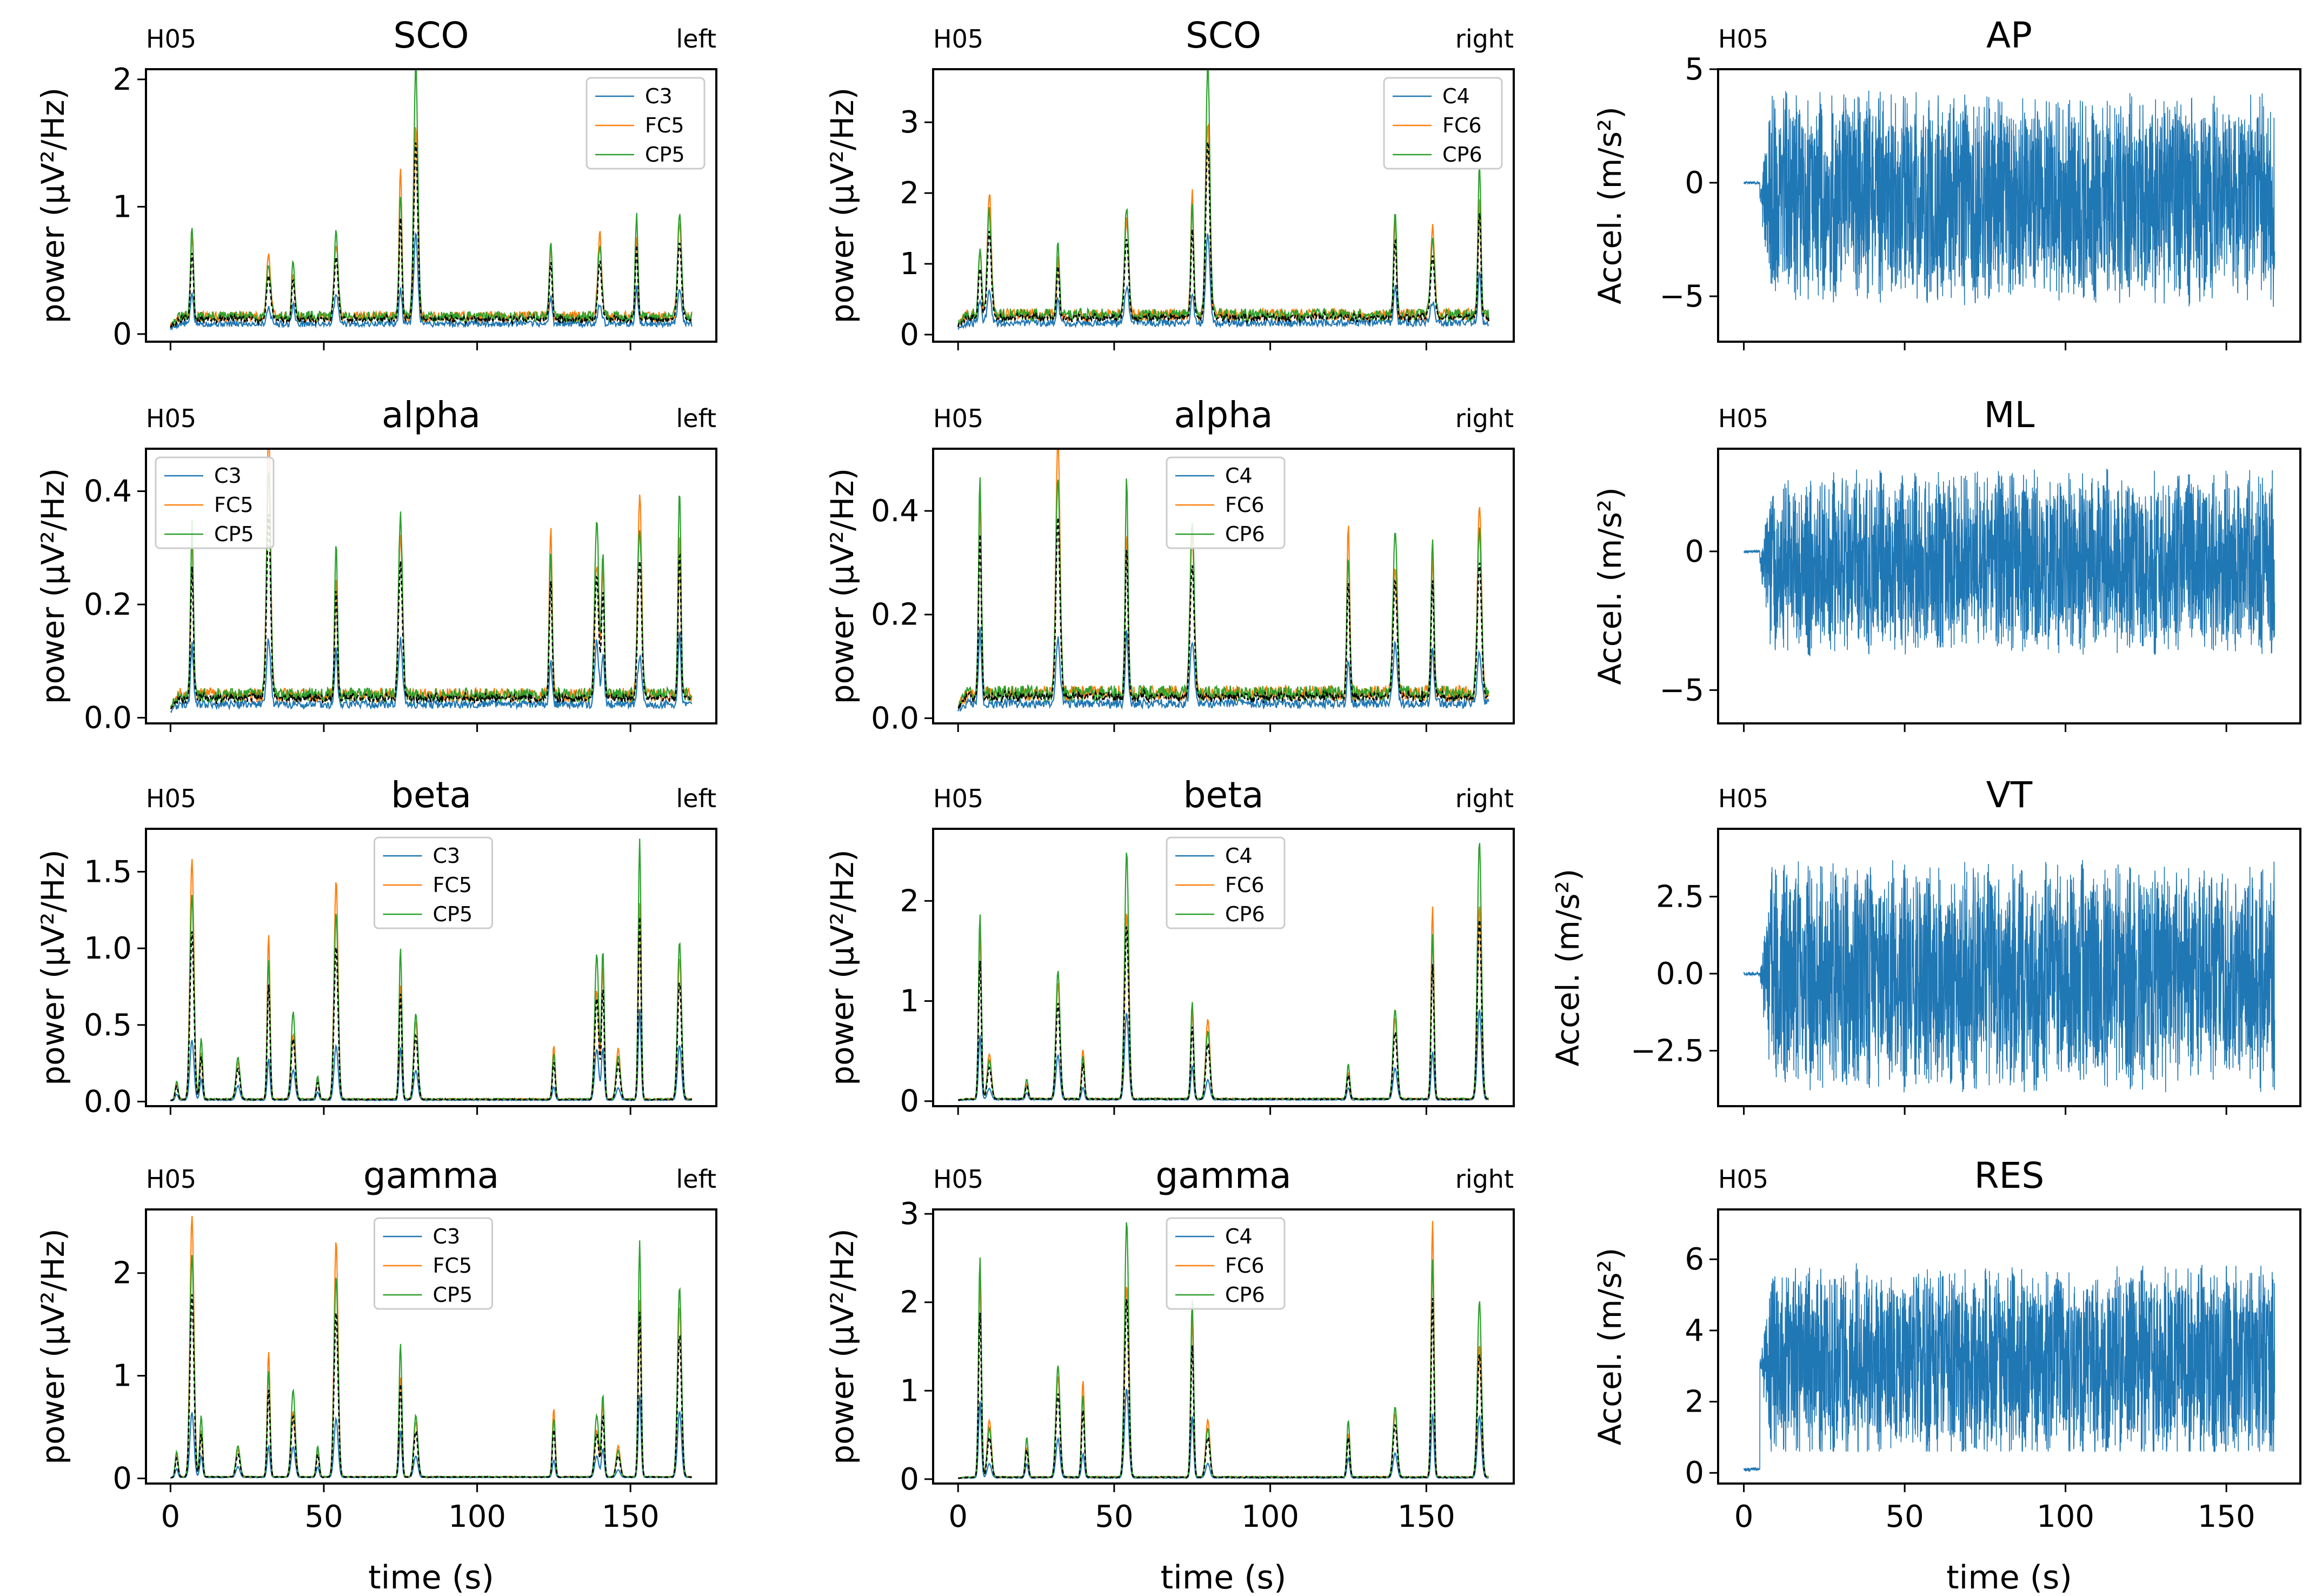  Describe the element at coordinates (2009, 199) in the screenshot. I see `accel-trace-ap` at that location.